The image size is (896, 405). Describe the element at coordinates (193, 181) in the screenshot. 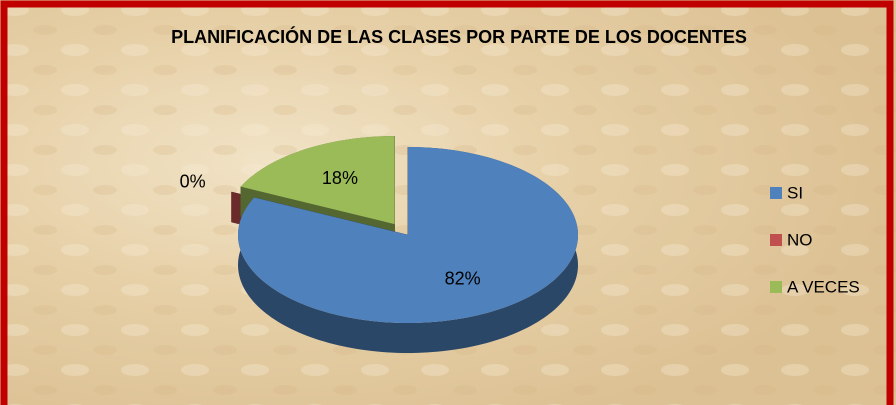

I see `data-label: 0%` at that location.